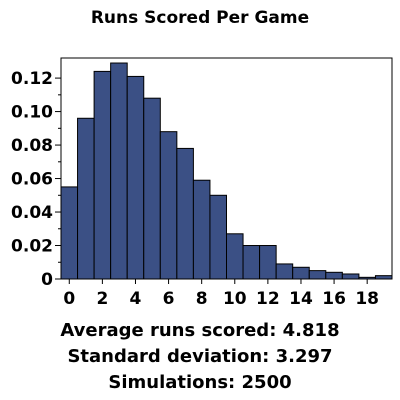  I want to click on x-tick-label-10: 10, so click(235, 299).